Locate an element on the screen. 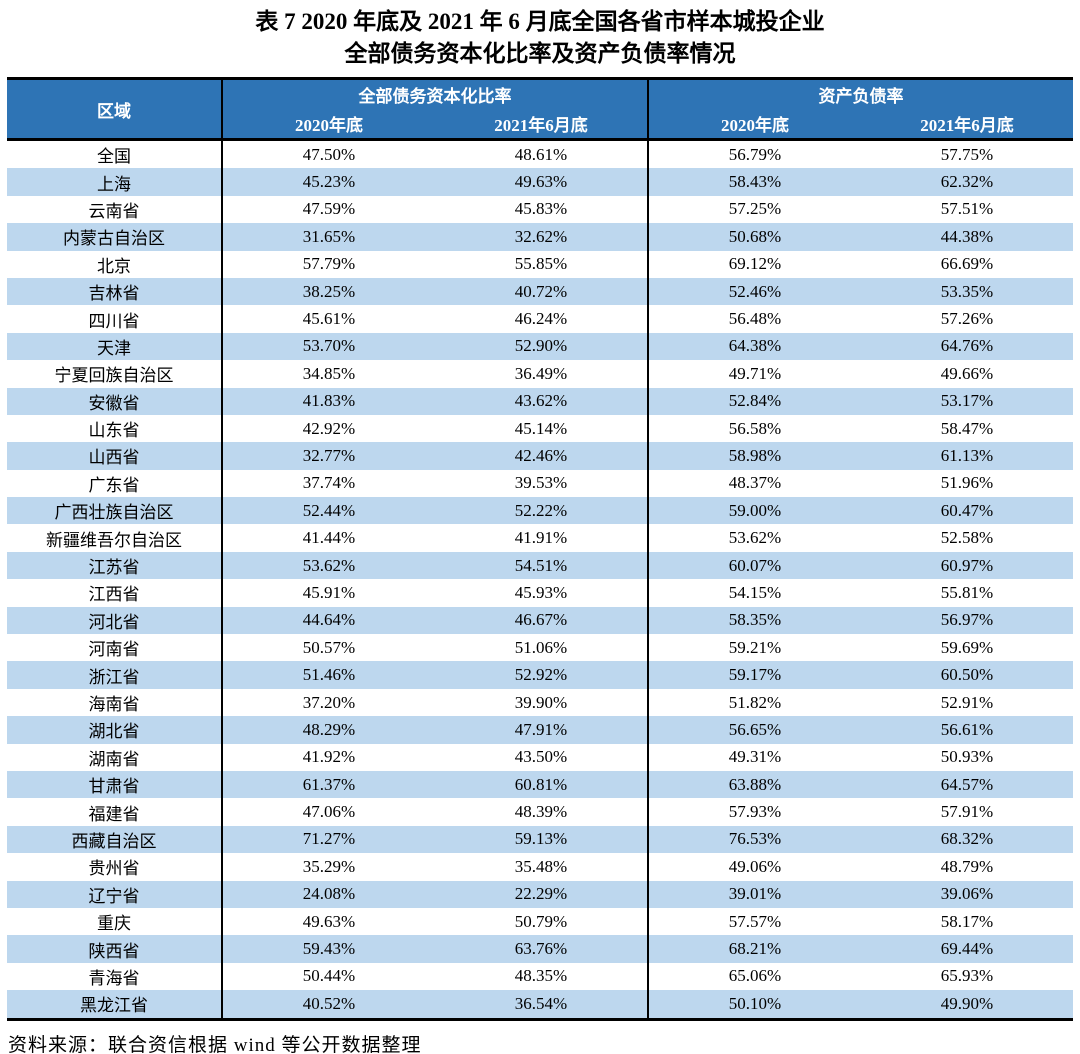  table-row: 海南省 37.20% 39.90% 51.82% 52.91% is located at coordinates (540, 702).